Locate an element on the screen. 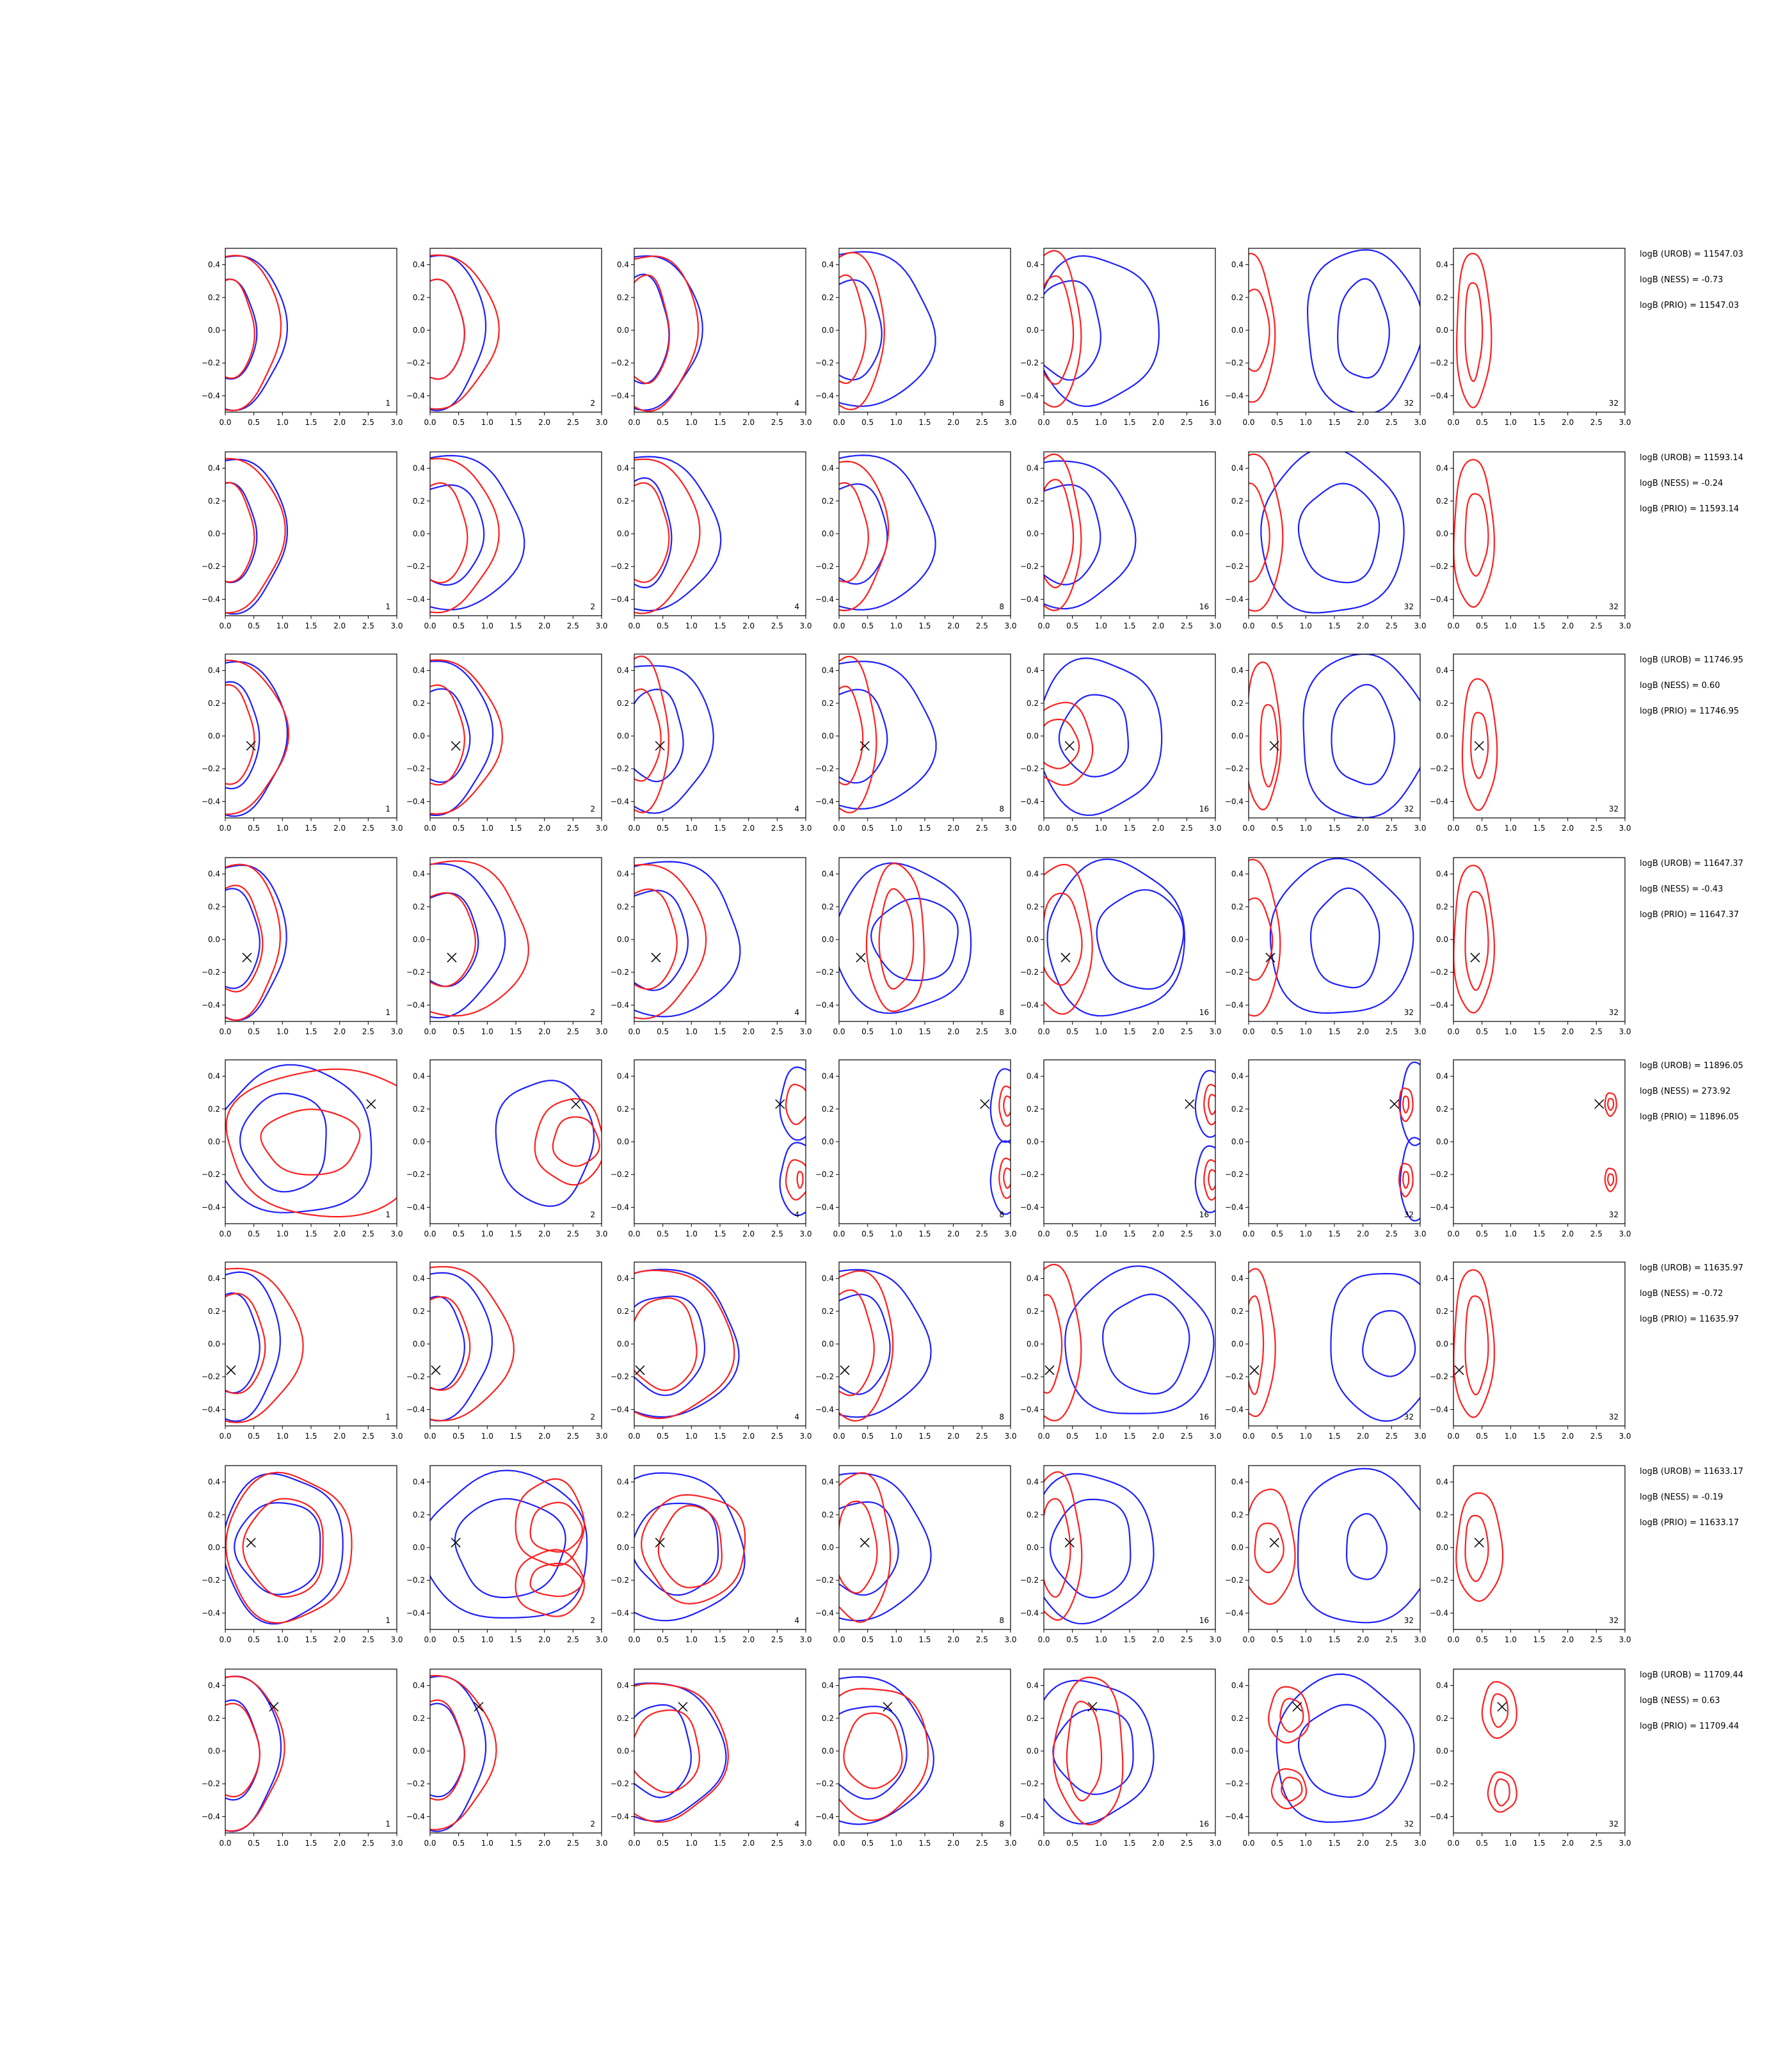 This screenshot has width=1792, height=2048. logb-stat-r6-2: logB (NESS) = -0.72 is located at coordinates (1682, 1294).